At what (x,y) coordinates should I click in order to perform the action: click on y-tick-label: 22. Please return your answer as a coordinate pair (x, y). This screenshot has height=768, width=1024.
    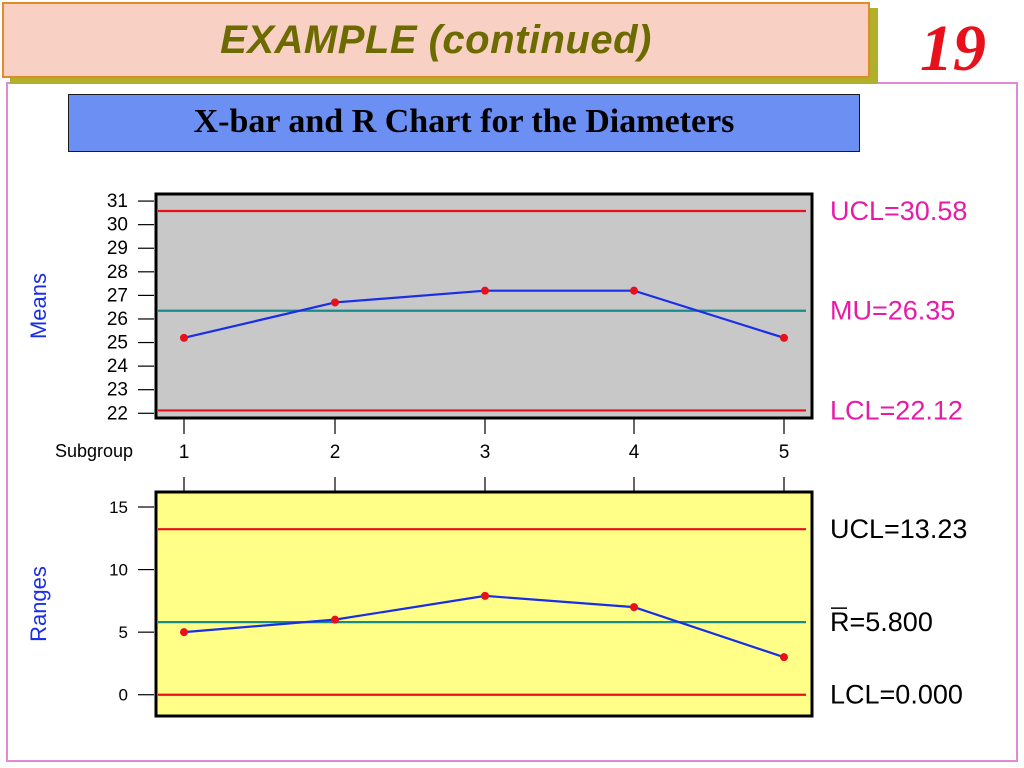
    Looking at the image, I should click on (117, 413).